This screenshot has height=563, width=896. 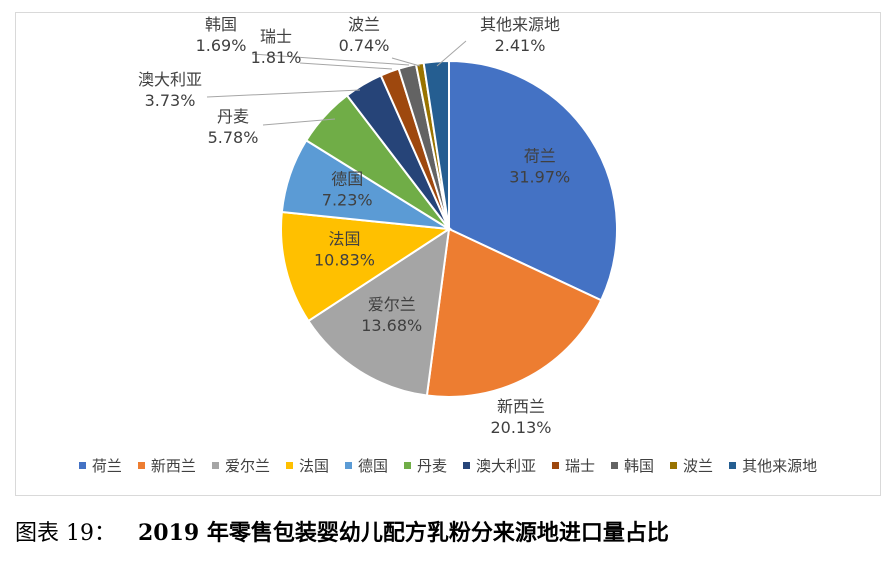 What do you see at coordinates (221, 24) in the screenshot?
I see `slice-label-name-9: 韩国` at bounding box center [221, 24].